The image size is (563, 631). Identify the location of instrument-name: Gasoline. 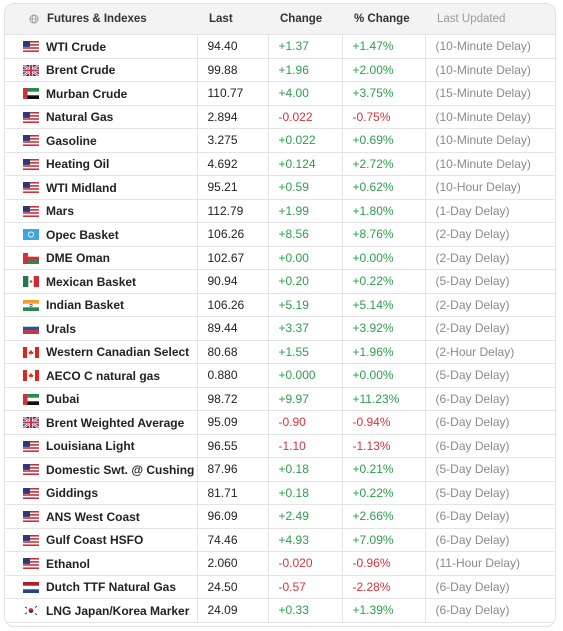
(71, 140).